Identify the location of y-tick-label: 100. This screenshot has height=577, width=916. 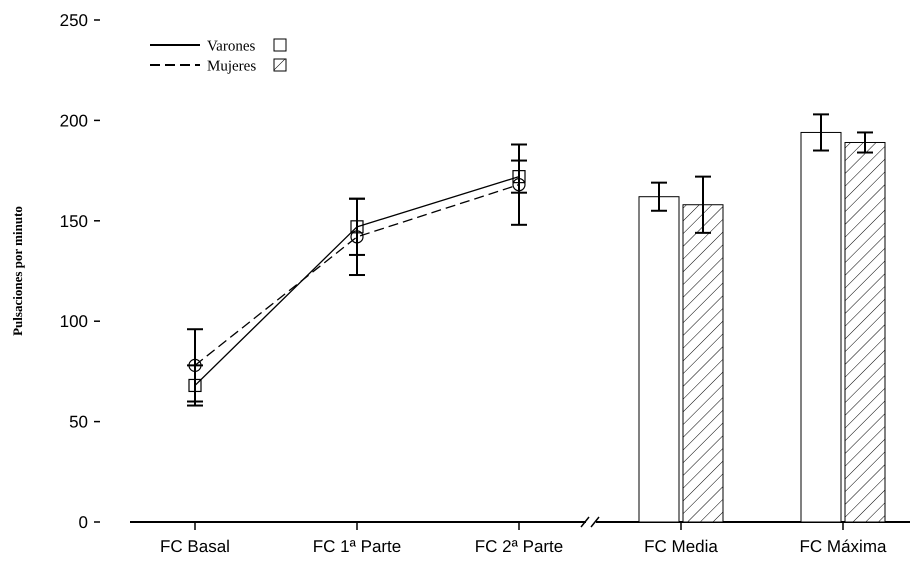
(74, 322).